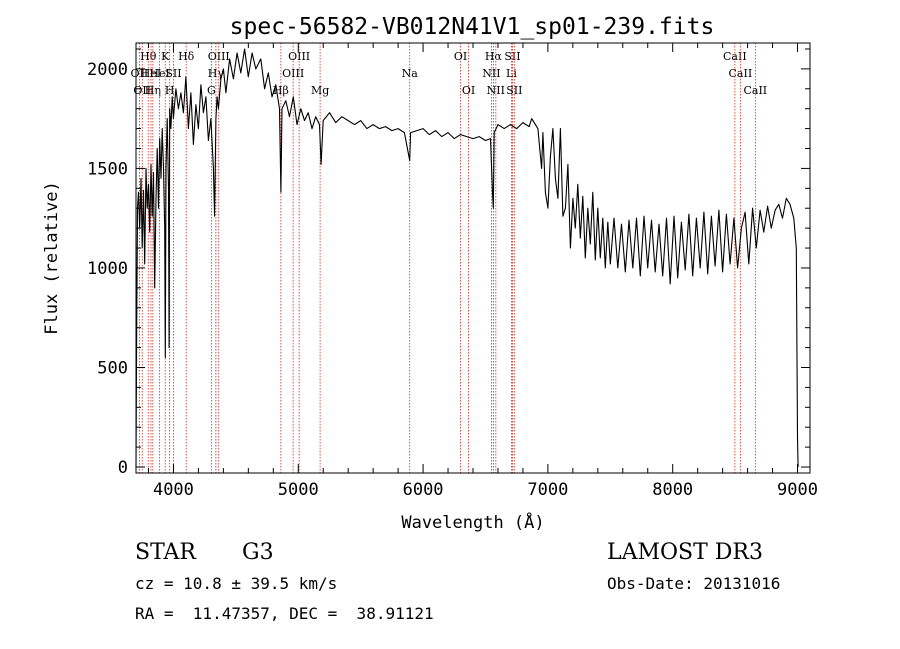 This screenshot has height=649, width=900. I want to click on emission-line-label: Hθ, so click(148, 56).